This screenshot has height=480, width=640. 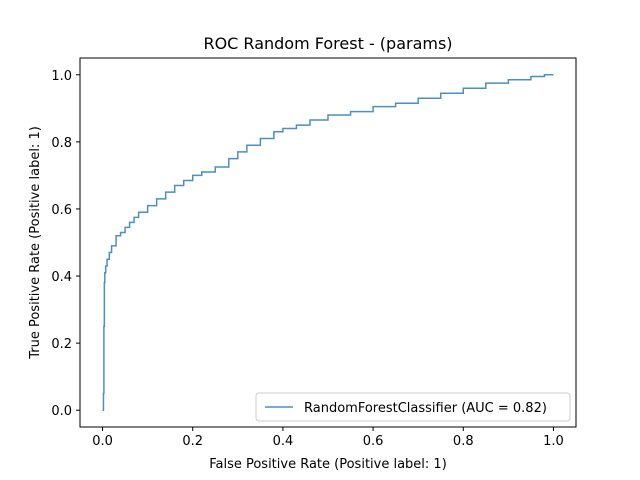 What do you see at coordinates (61, 411) in the screenshot?
I see `y-tick-label: 0.0` at bounding box center [61, 411].